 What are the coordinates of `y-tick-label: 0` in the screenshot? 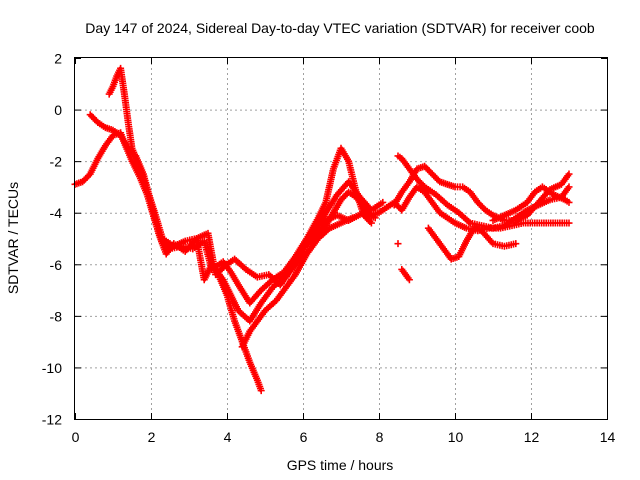 It's located at (58, 110).